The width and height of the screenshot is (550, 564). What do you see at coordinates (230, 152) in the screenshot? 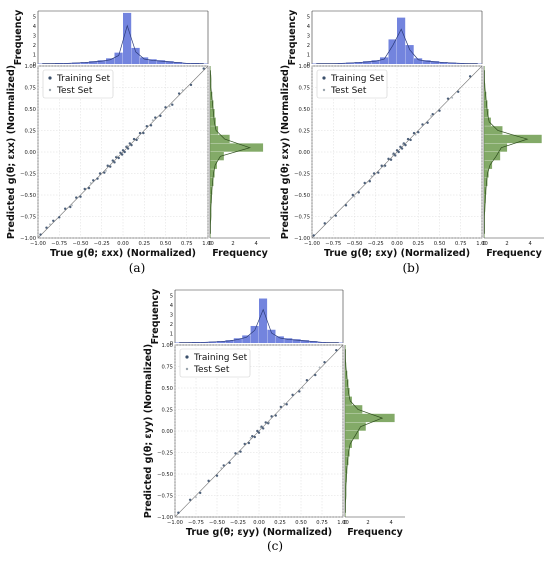
I see `right-hist-kde` at bounding box center [230, 152].